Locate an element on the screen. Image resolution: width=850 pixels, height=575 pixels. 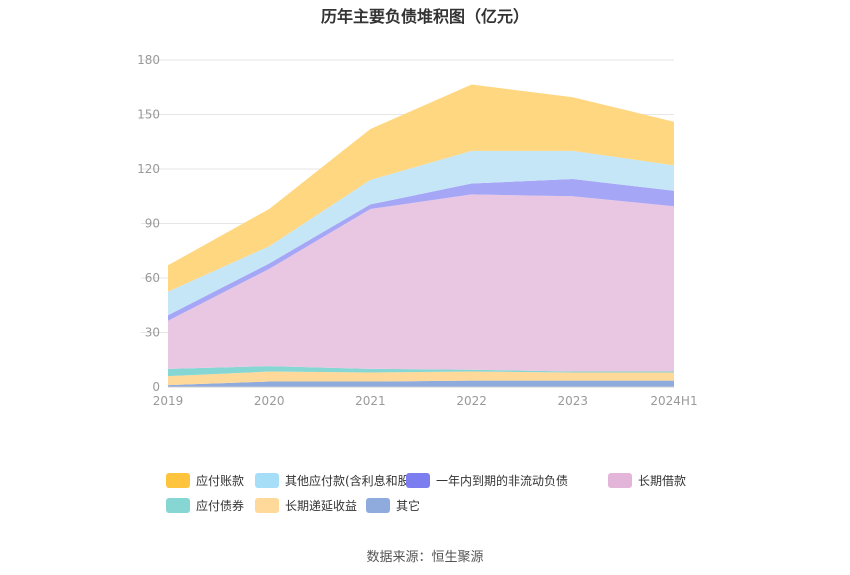
legend-label: 一年内到期的非流动负债 is located at coordinates (502, 481).